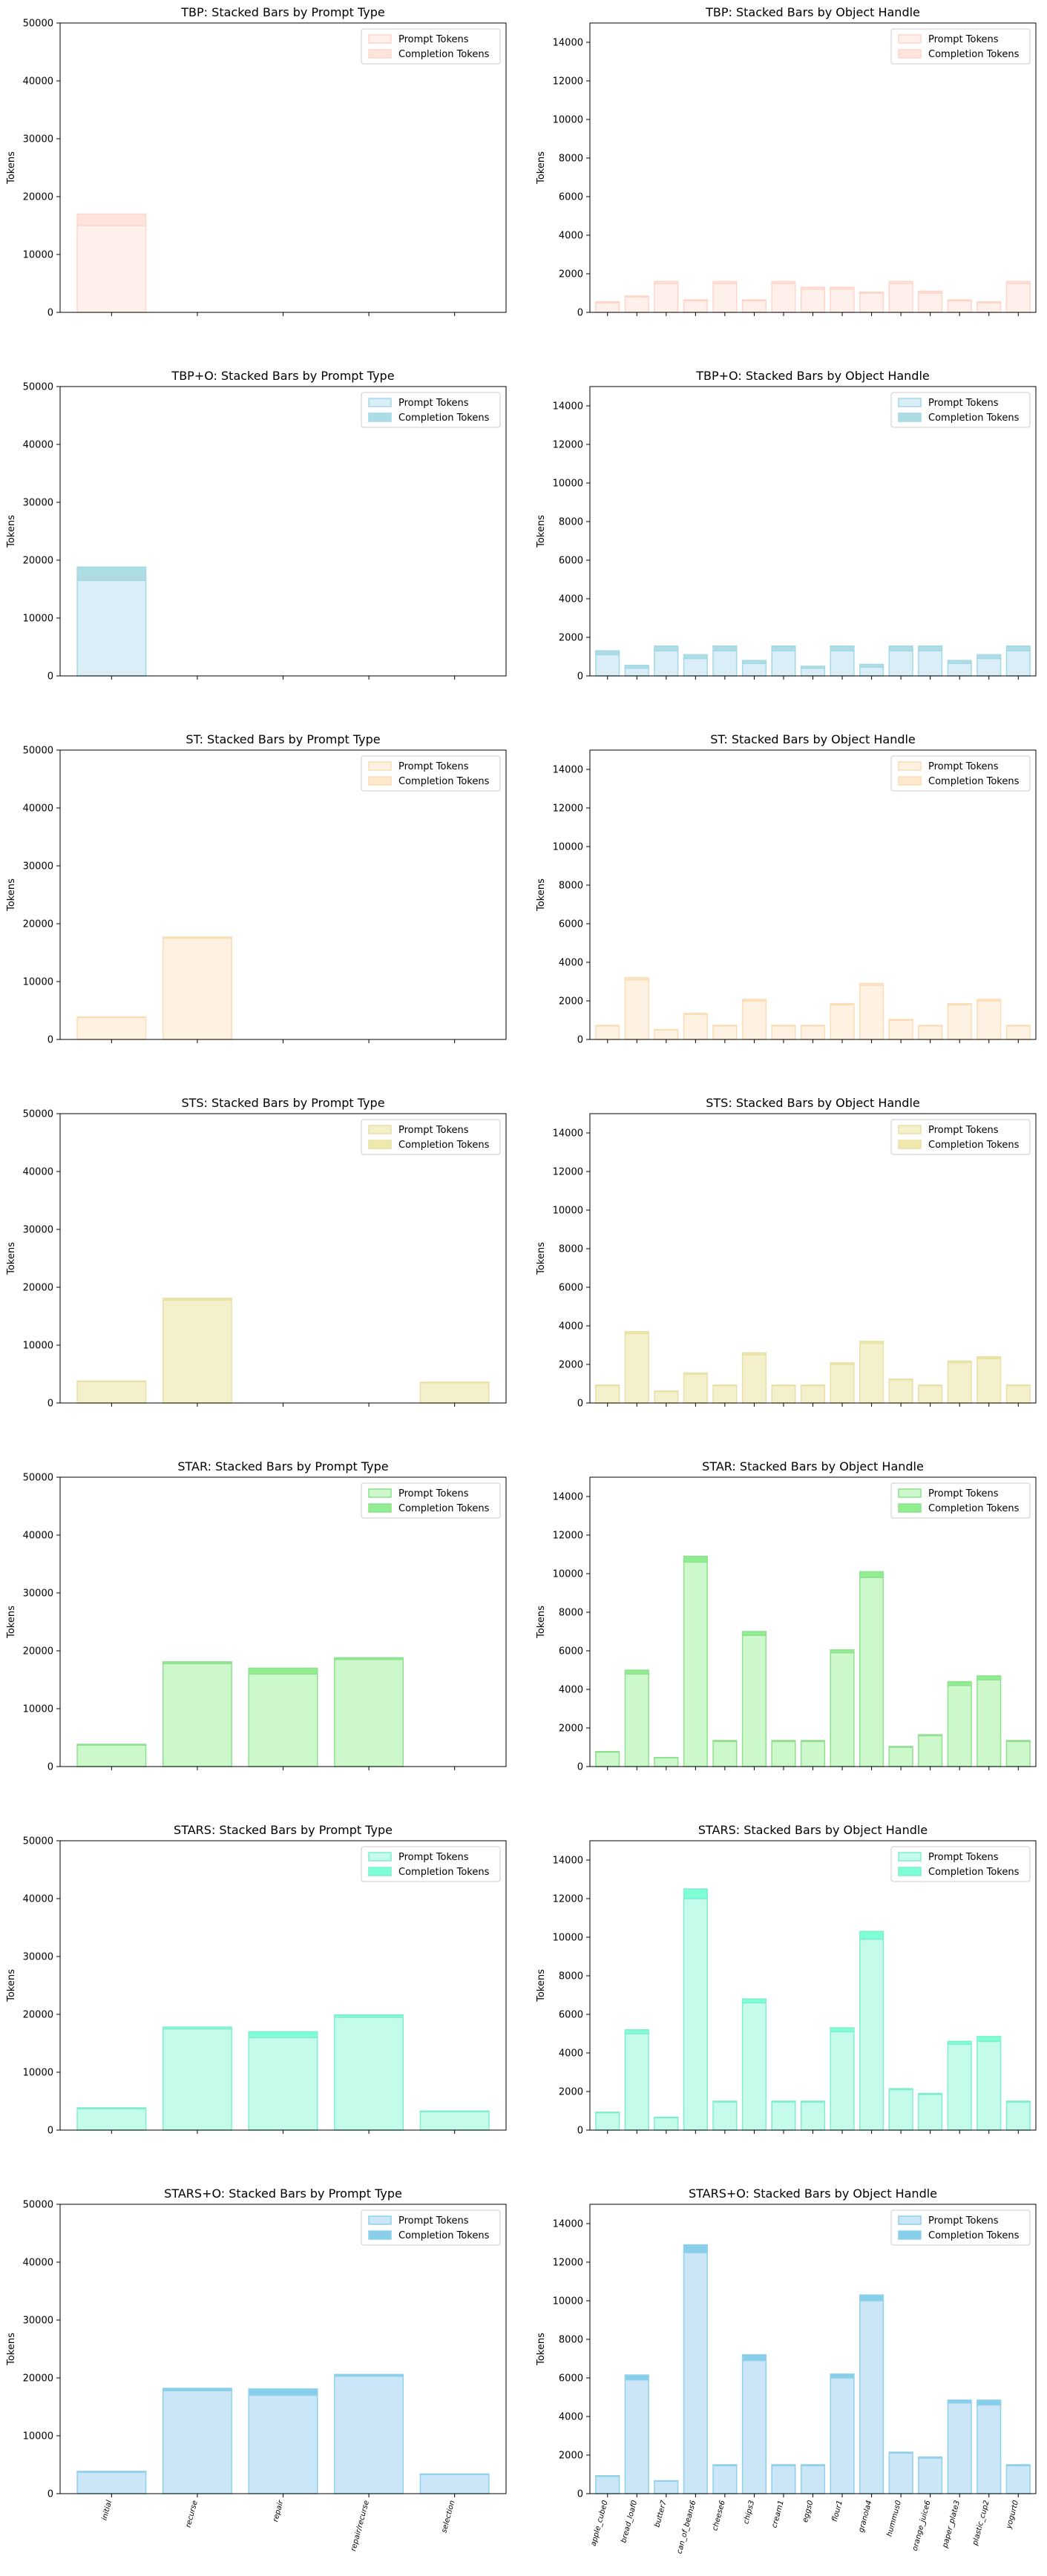 This screenshot has width=1047, height=2576. What do you see at coordinates (282, 1466) in the screenshot?
I see `chart-title: STAR: Stacked Bars by Prompt Type` at bounding box center [282, 1466].